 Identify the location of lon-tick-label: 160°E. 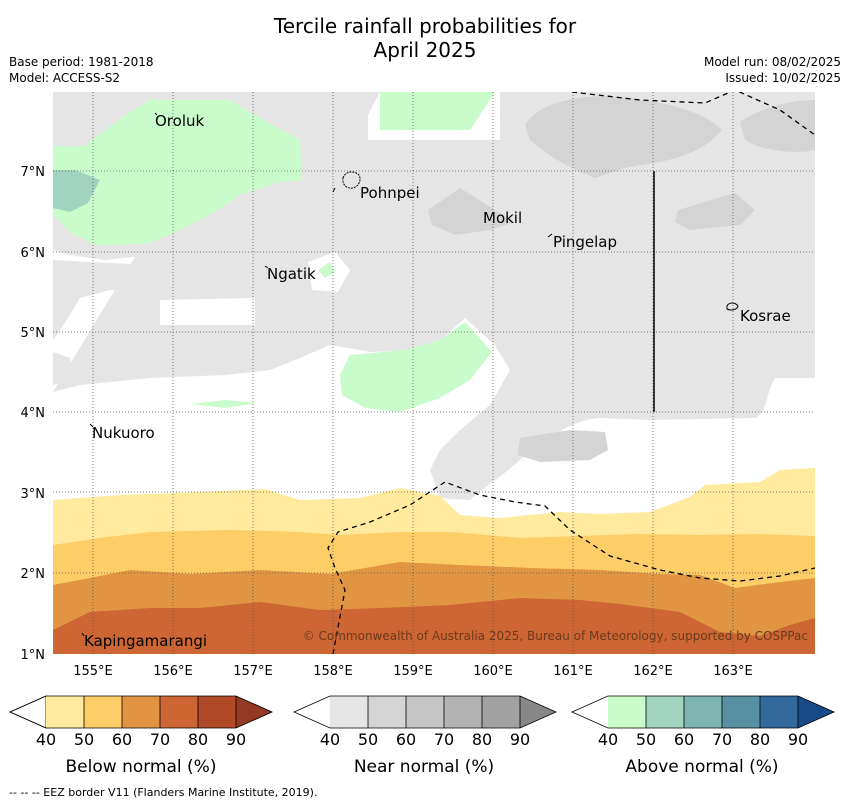
(493, 671).